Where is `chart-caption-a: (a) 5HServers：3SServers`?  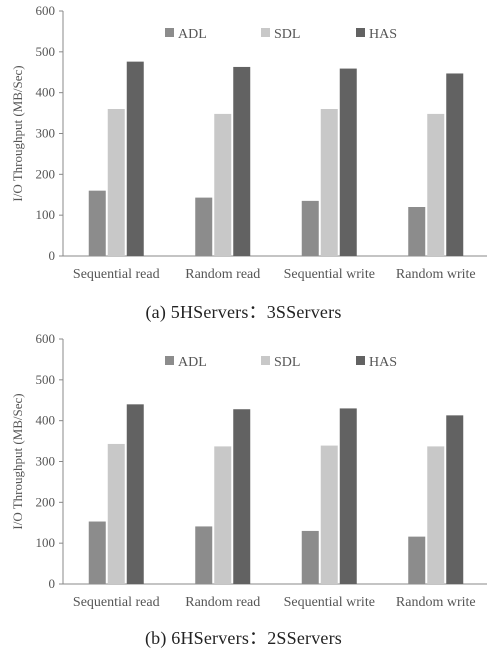 chart-caption-a: (a) 5HServers：3SServers is located at coordinates (243, 312).